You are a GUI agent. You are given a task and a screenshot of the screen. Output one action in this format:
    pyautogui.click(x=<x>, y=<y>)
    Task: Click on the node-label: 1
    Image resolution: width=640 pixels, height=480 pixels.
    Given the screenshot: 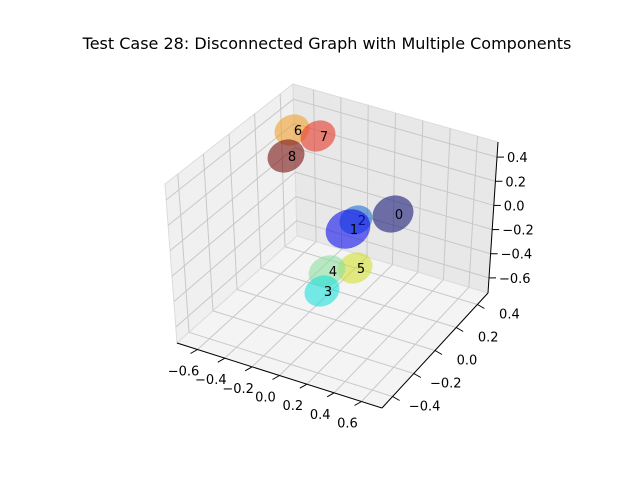 What is the action you would take?
    pyautogui.click(x=354, y=230)
    